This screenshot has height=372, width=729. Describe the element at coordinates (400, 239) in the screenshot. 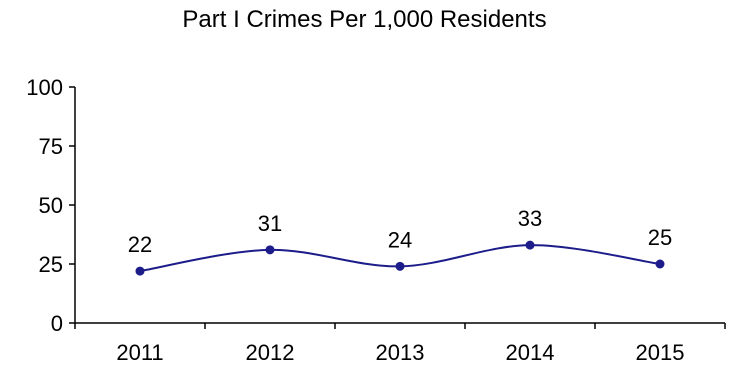

I see `data-label: 24` at that location.